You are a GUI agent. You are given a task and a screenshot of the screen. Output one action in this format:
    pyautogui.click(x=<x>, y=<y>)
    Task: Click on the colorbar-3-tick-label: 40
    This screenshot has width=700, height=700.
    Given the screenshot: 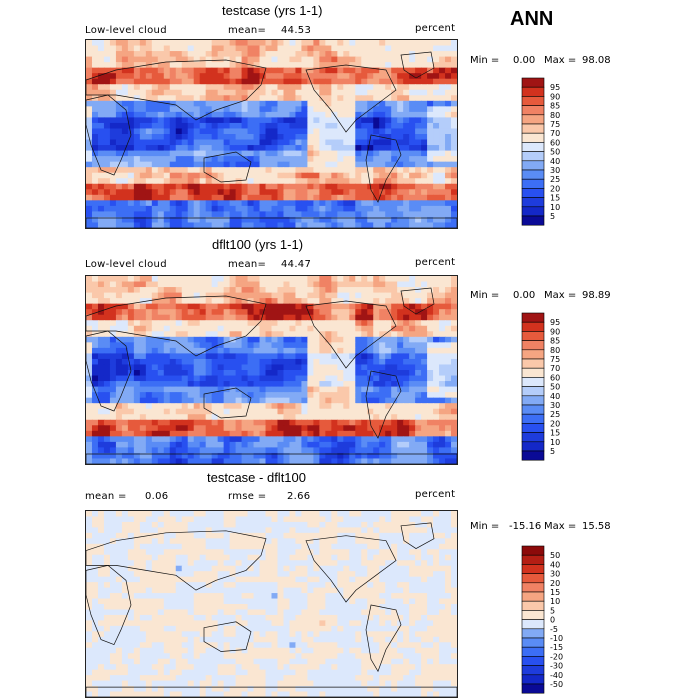 What is the action you would take?
    pyautogui.click(x=555, y=564)
    